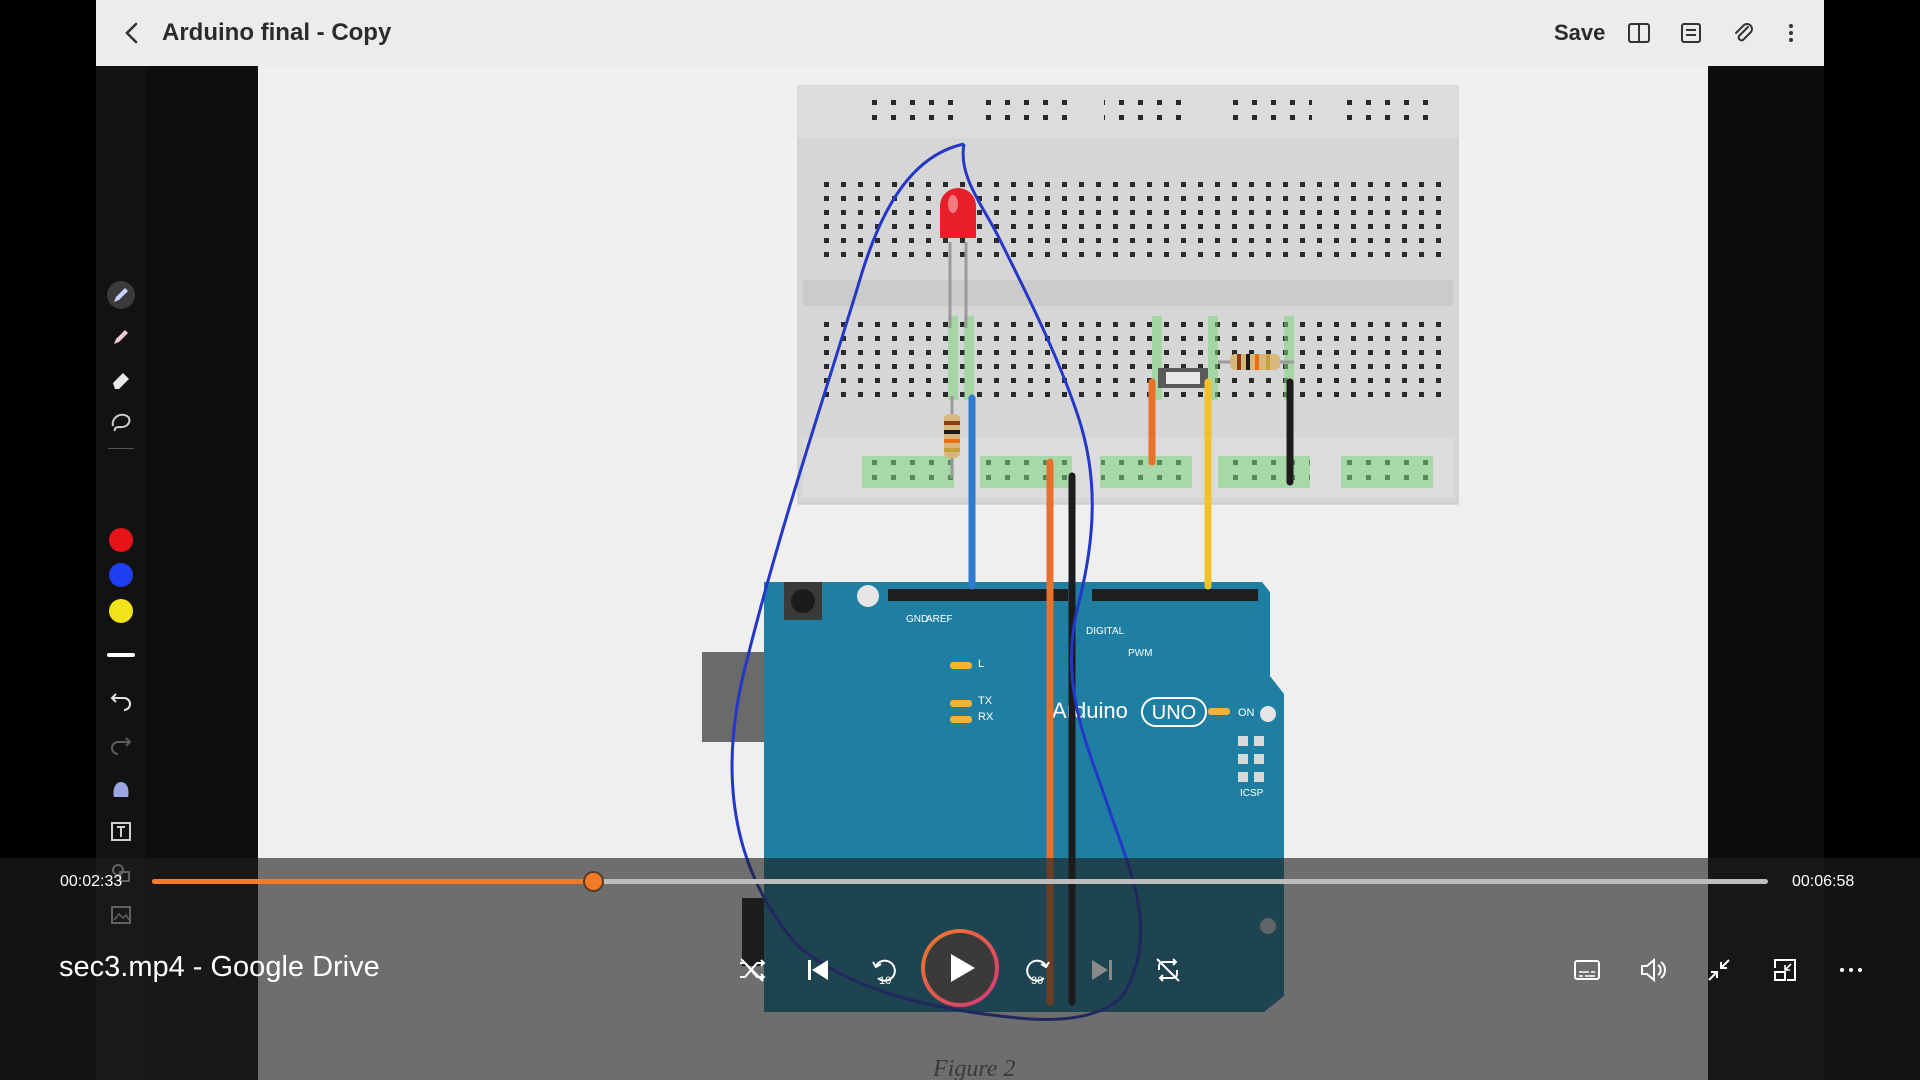 This screenshot has width=1920, height=1080. What do you see at coordinates (121, 655) in the screenshot?
I see `stroke-width-selector` at bounding box center [121, 655].